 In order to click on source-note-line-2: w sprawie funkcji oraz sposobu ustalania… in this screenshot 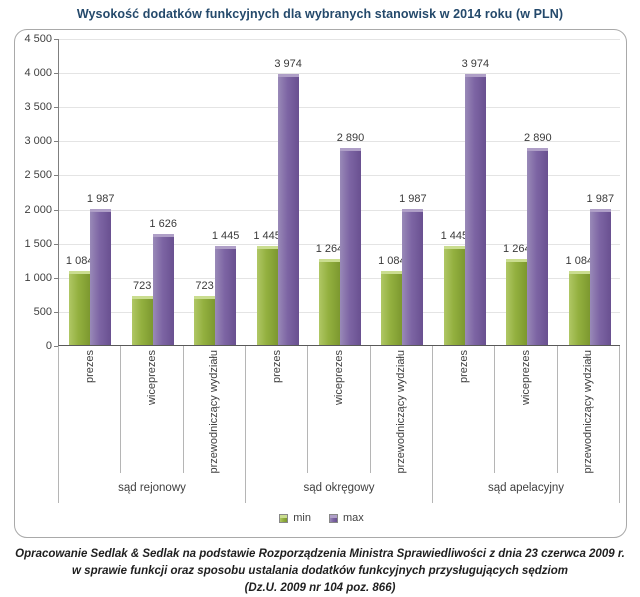, I will do `click(320, 571)`.